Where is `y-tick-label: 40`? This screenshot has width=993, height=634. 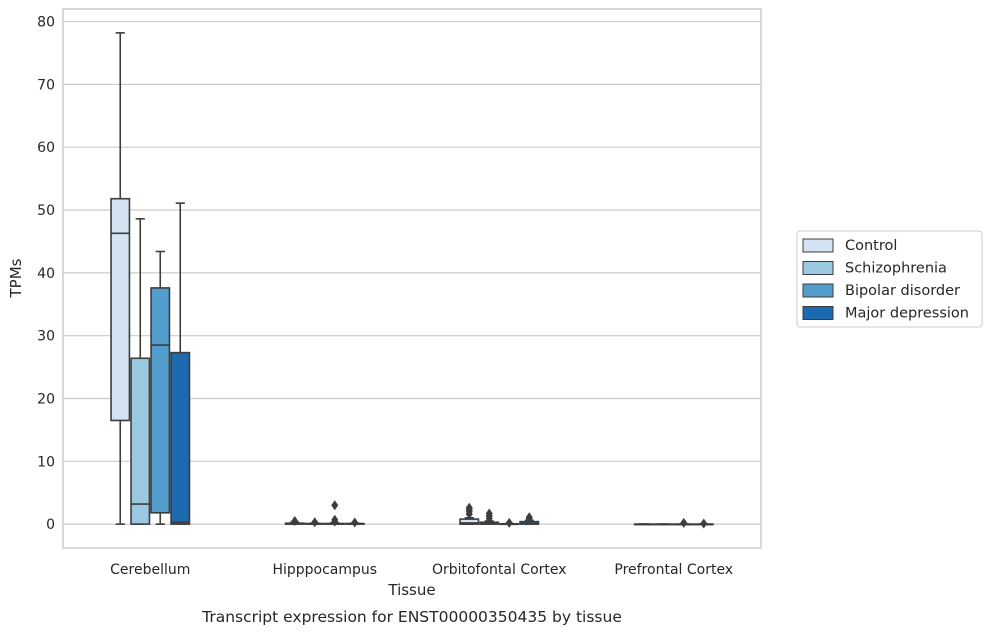 y-tick-label: 40 is located at coordinates (46, 274).